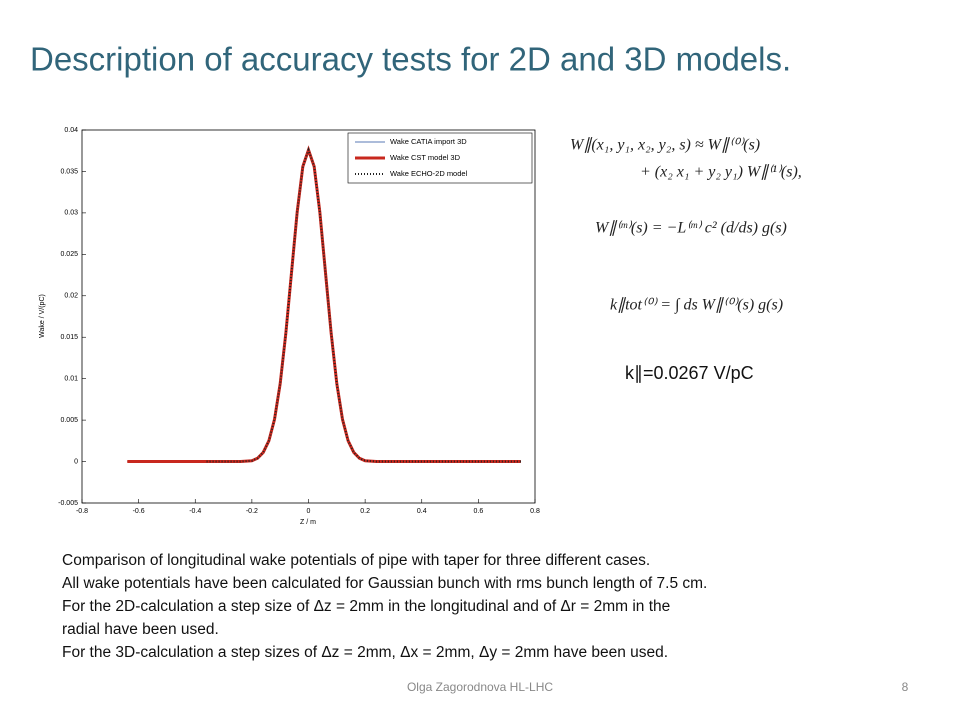  What do you see at coordinates (689, 373) in the screenshot?
I see `loss-factor: k∥=0.0267 V/pC` at bounding box center [689, 373].